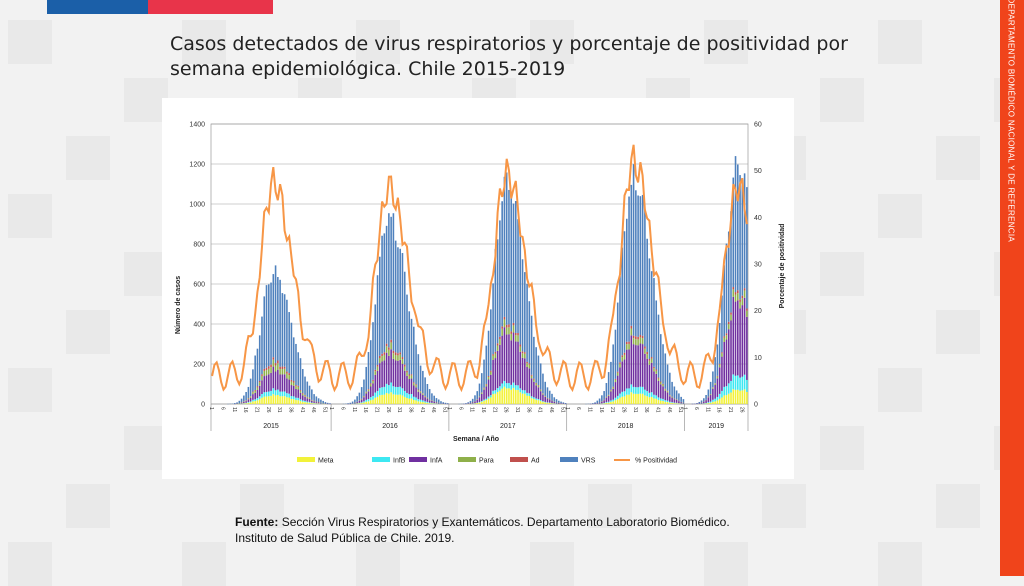 This screenshot has height=586, width=1024. What do you see at coordinates (782, 266) in the screenshot?
I see `y2-axis-label: Porcentaje de positividad` at bounding box center [782, 266].